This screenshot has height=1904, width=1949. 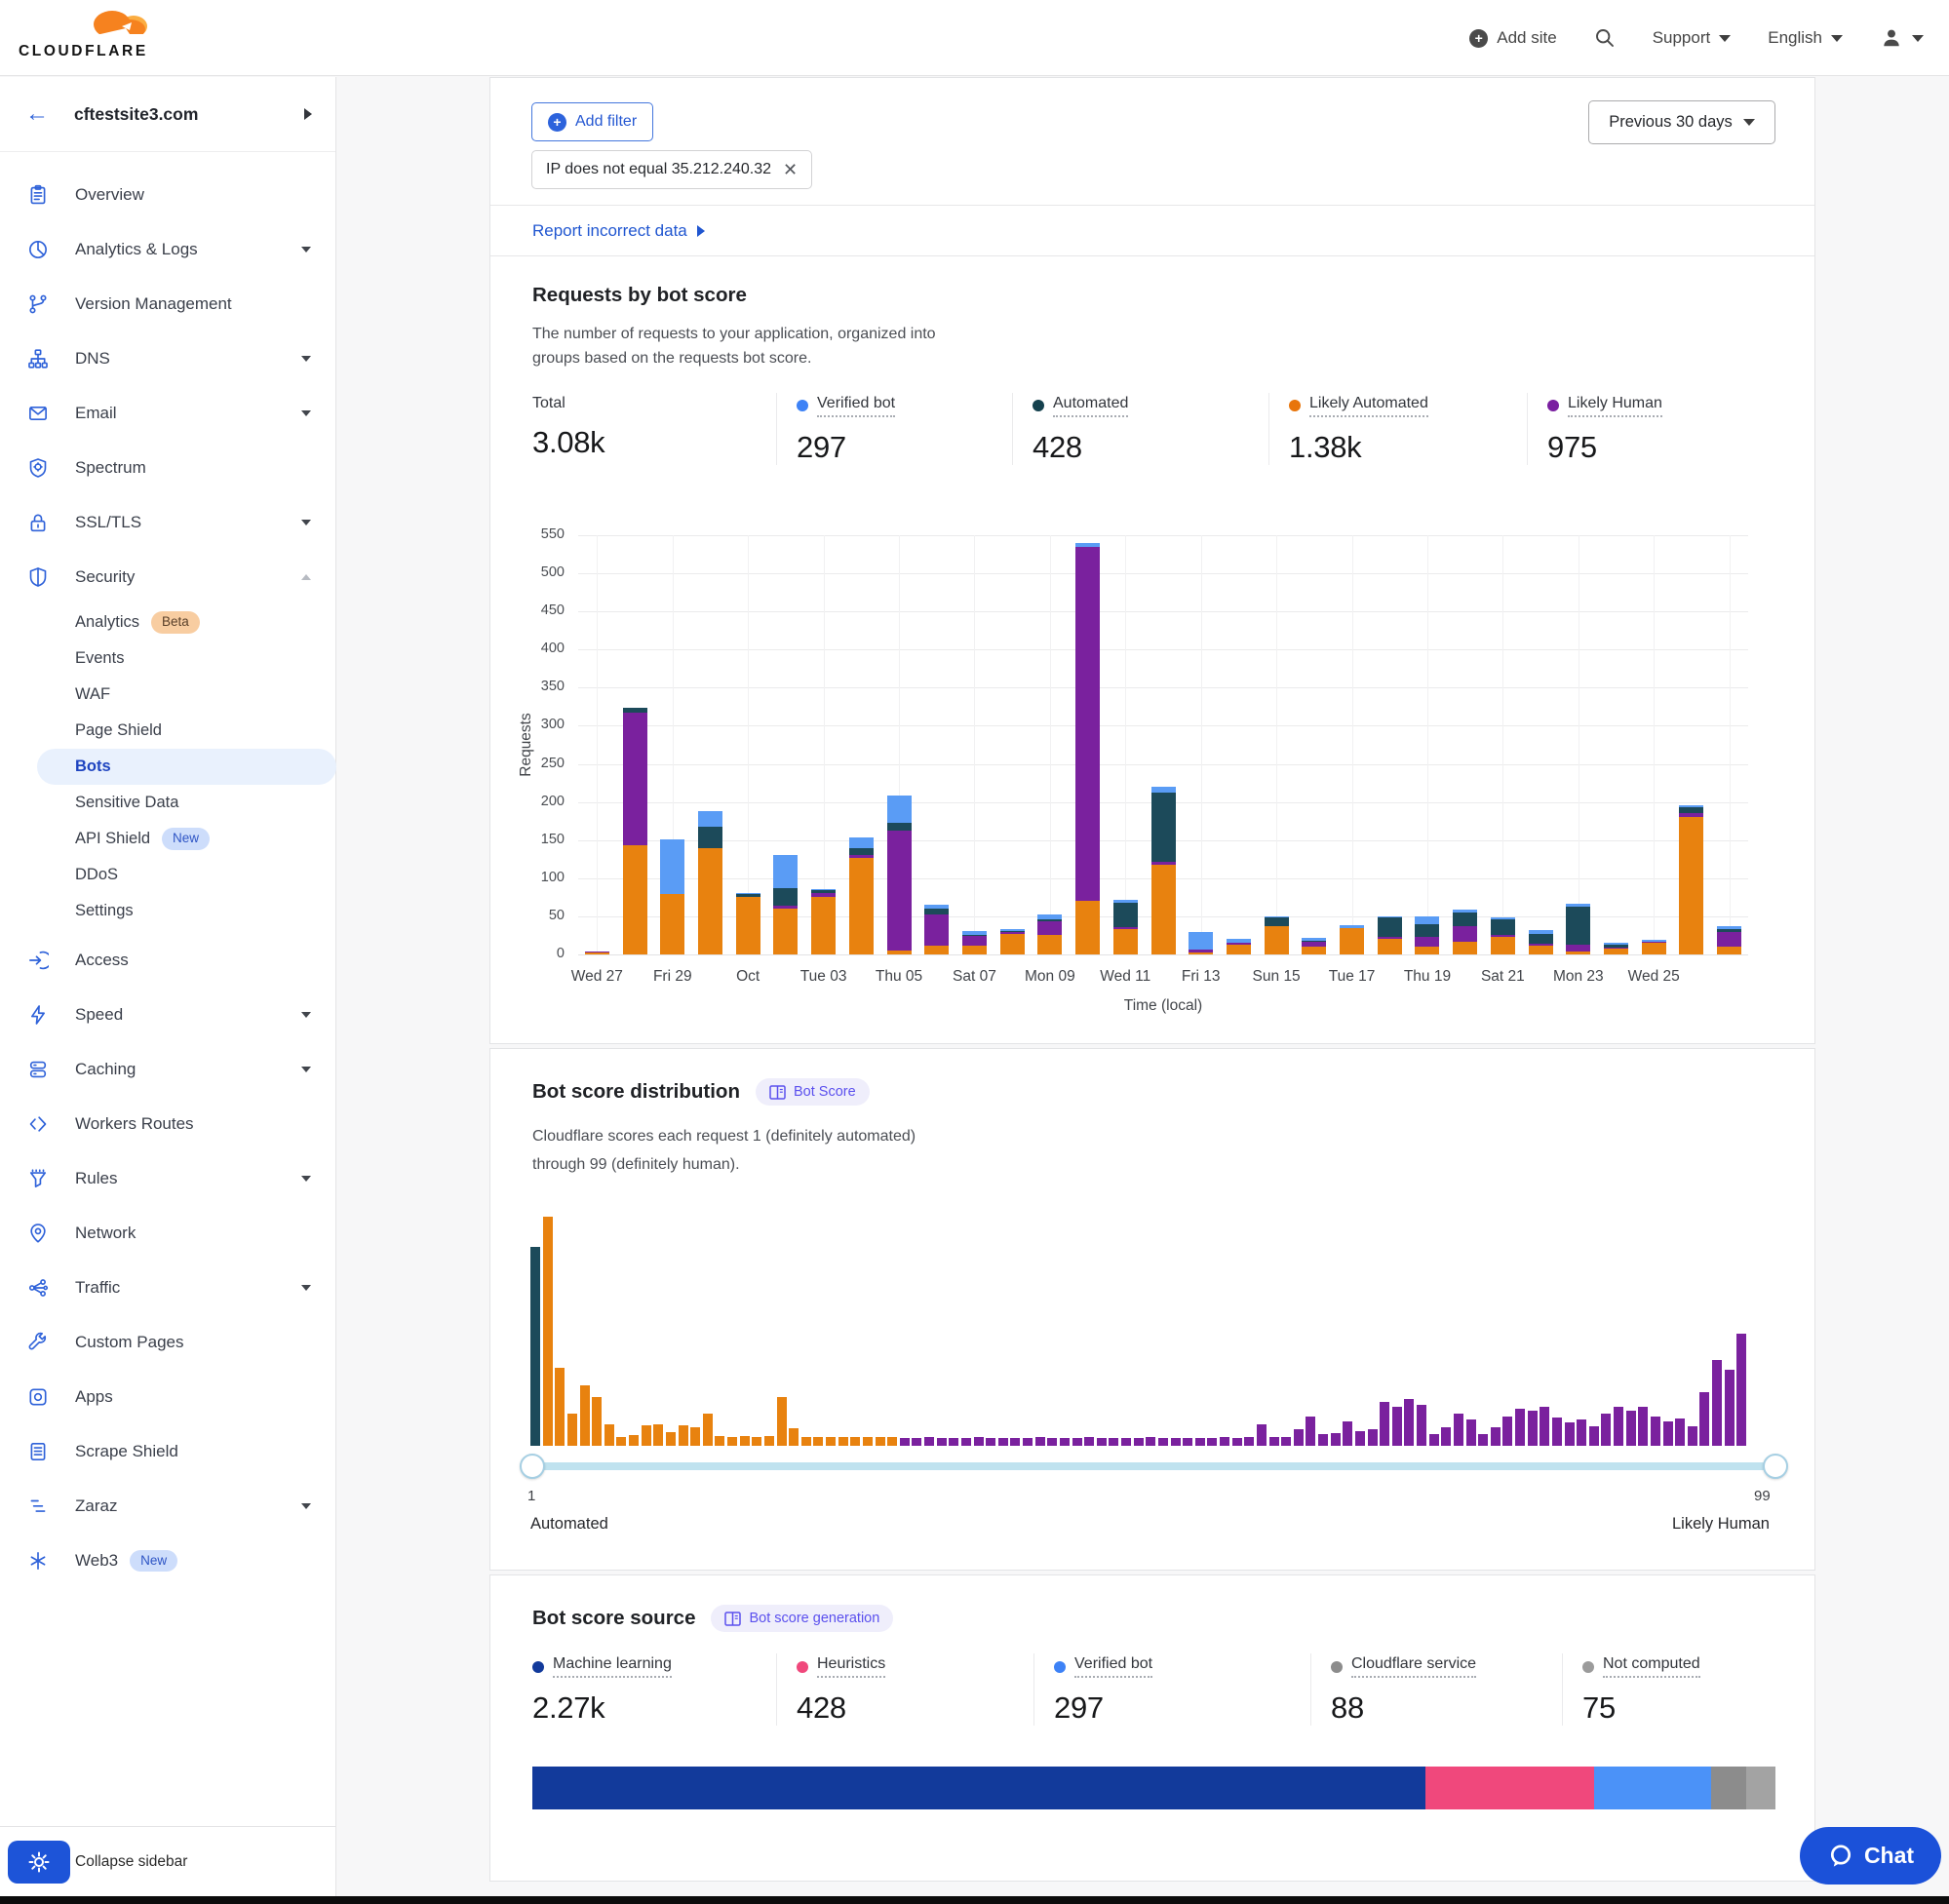 What do you see at coordinates (308, 114) in the screenshot?
I see `chevron-right-icon` at bounding box center [308, 114].